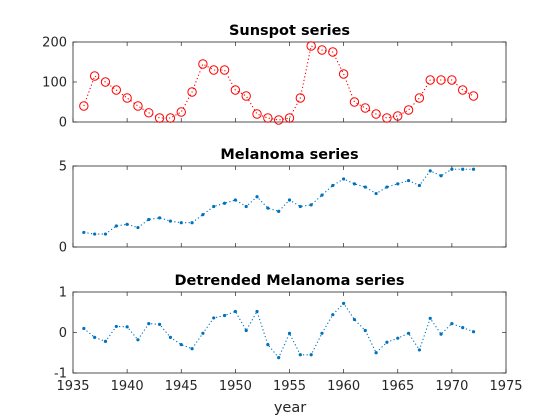  I want to click on y-tick-label: -1, so click(60, 374).